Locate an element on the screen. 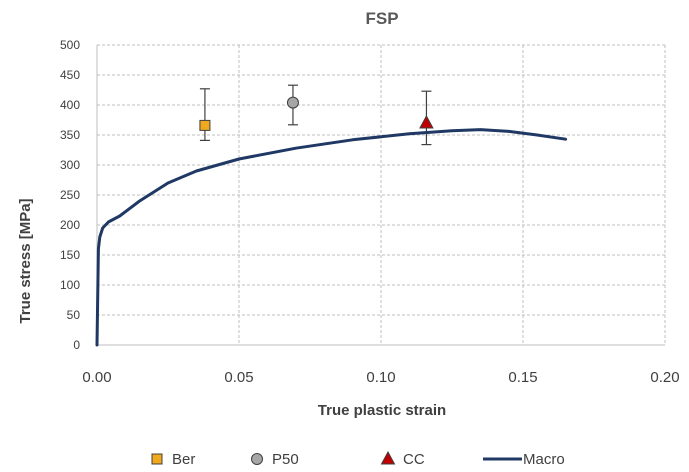 The height and width of the screenshot is (472, 689). y-tick-label: 150 is located at coordinates (70, 255).